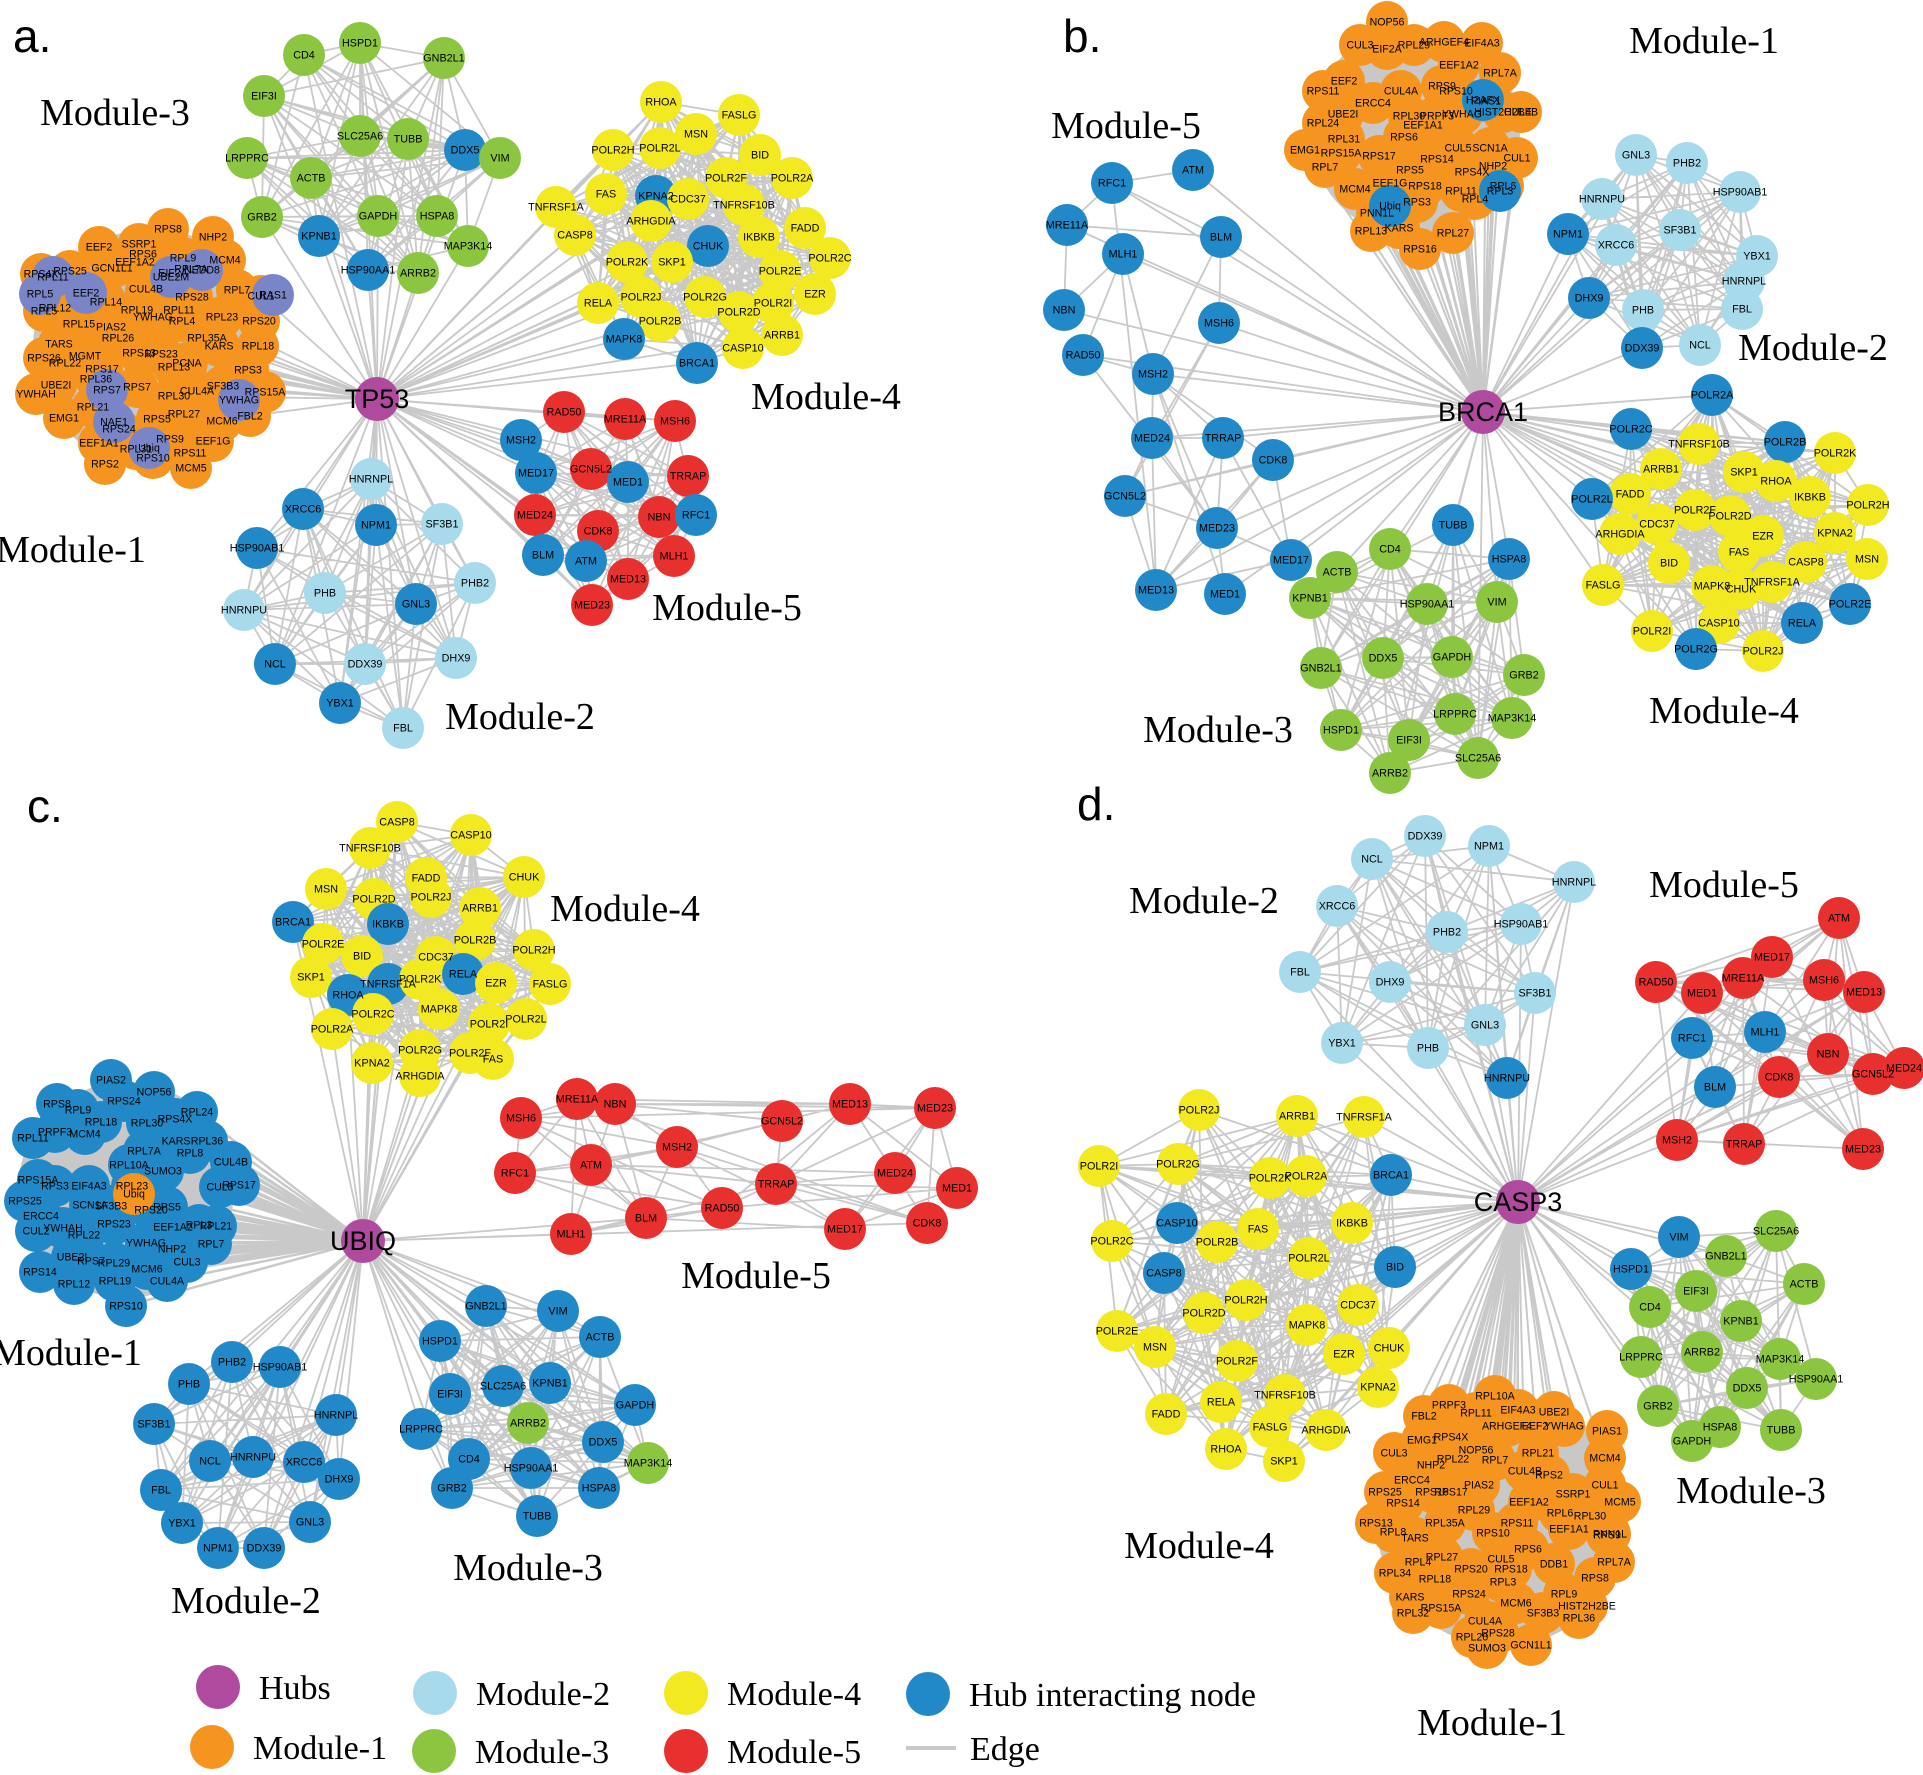  What do you see at coordinates (1603, 586) in the screenshot?
I see `svg-text: FASLG` at bounding box center [1603, 586].